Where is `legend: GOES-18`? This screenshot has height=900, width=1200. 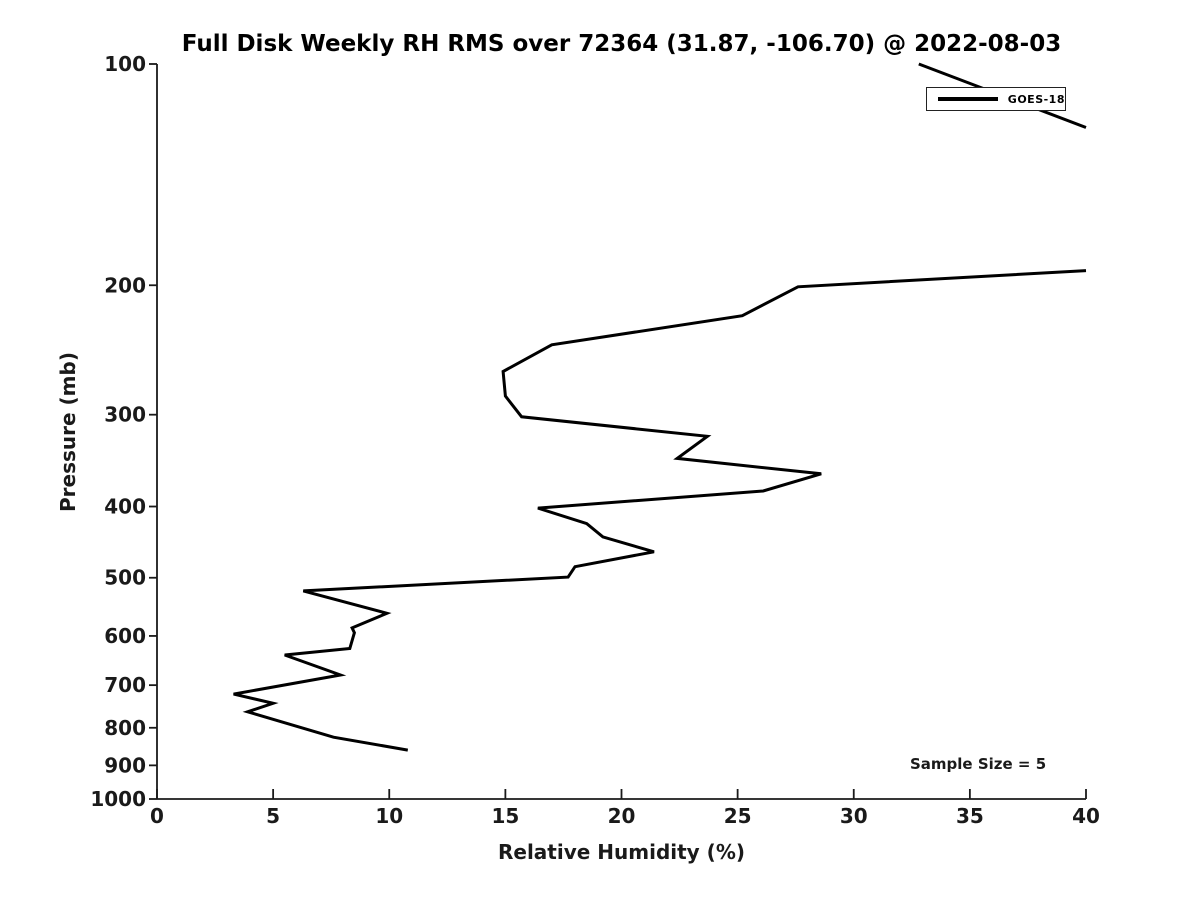
legend: GOES-18 is located at coordinates (996, 99).